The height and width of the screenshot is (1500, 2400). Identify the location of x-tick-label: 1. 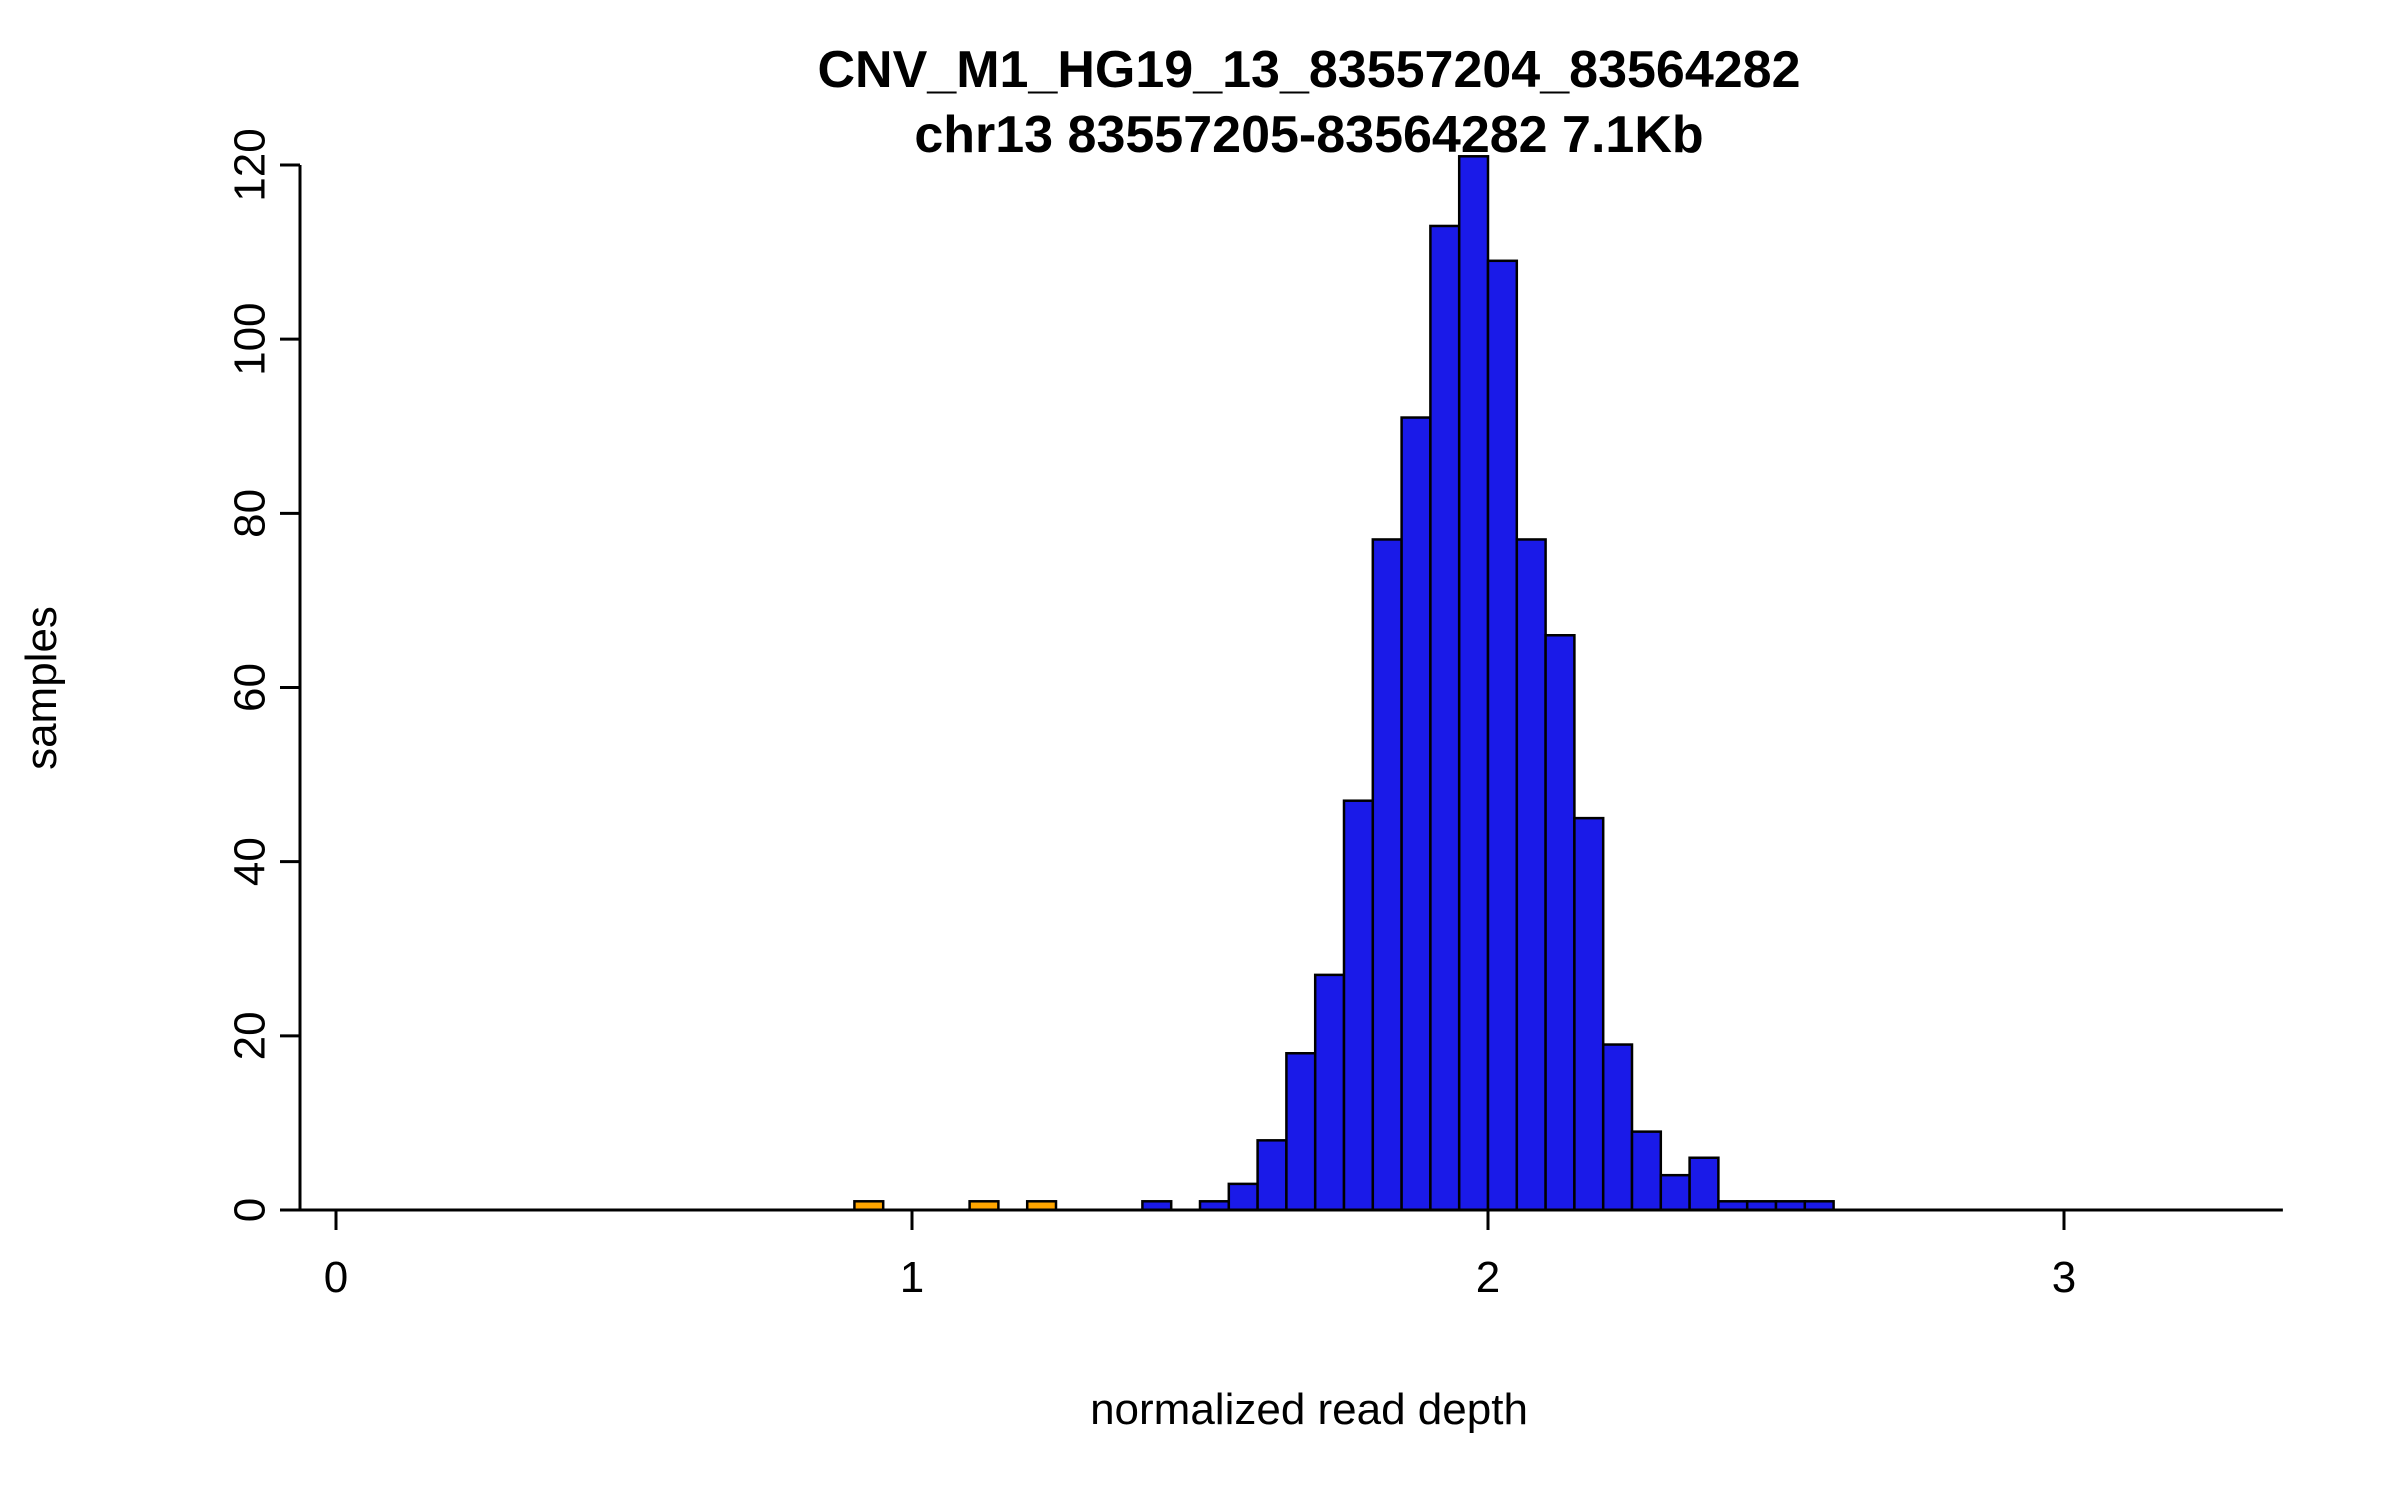
(912, 1277).